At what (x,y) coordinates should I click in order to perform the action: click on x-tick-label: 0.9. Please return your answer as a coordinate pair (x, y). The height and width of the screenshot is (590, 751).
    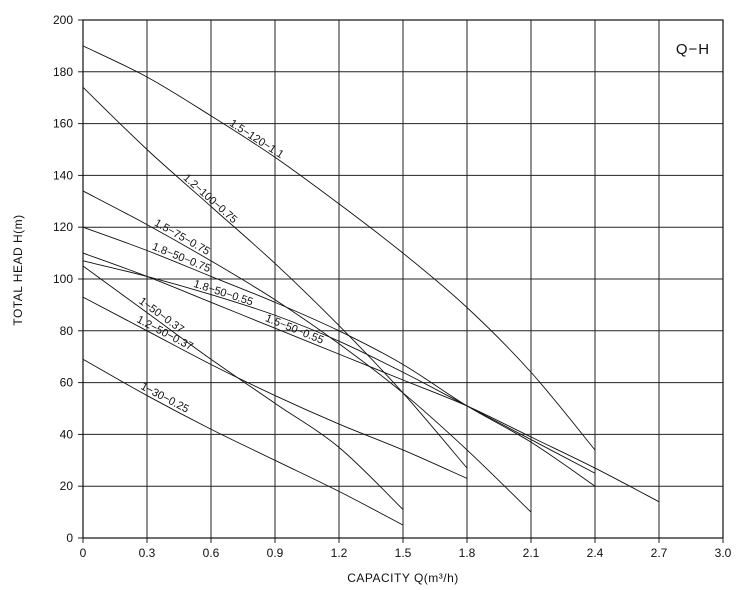
    Looking at the image, I should click on (275, 553).